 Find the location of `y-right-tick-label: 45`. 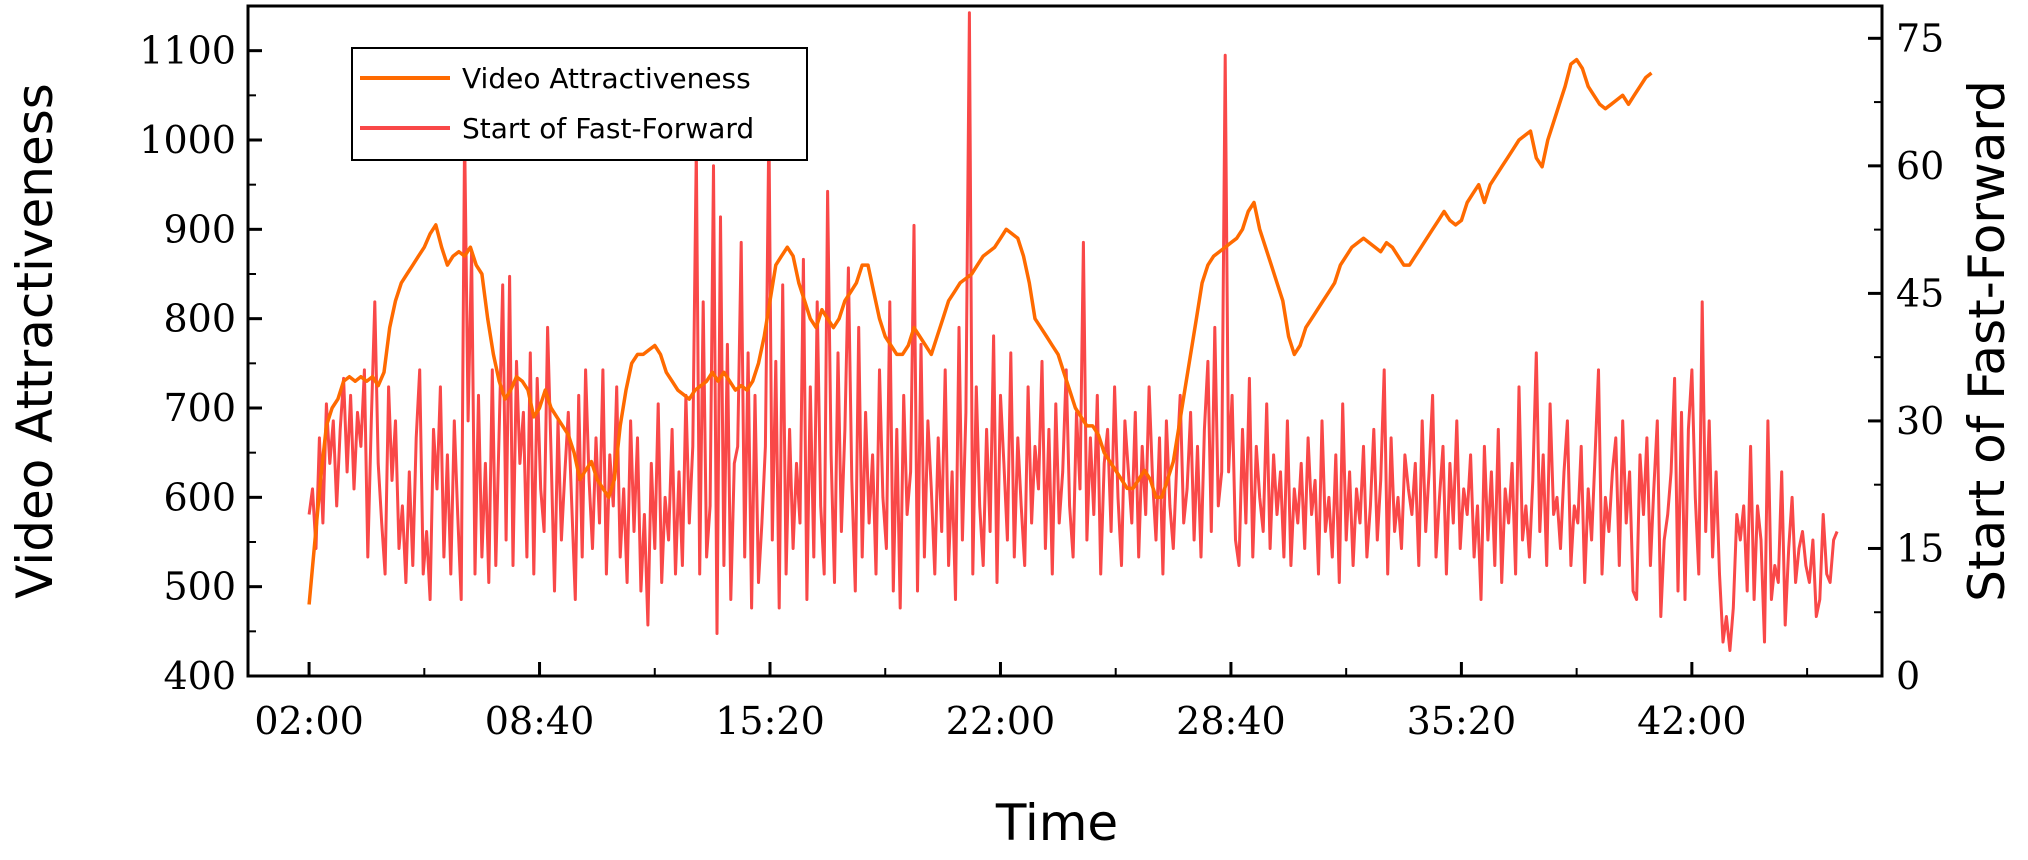

y-right-tick-label: 45 is located at coordinates (1920, 293).